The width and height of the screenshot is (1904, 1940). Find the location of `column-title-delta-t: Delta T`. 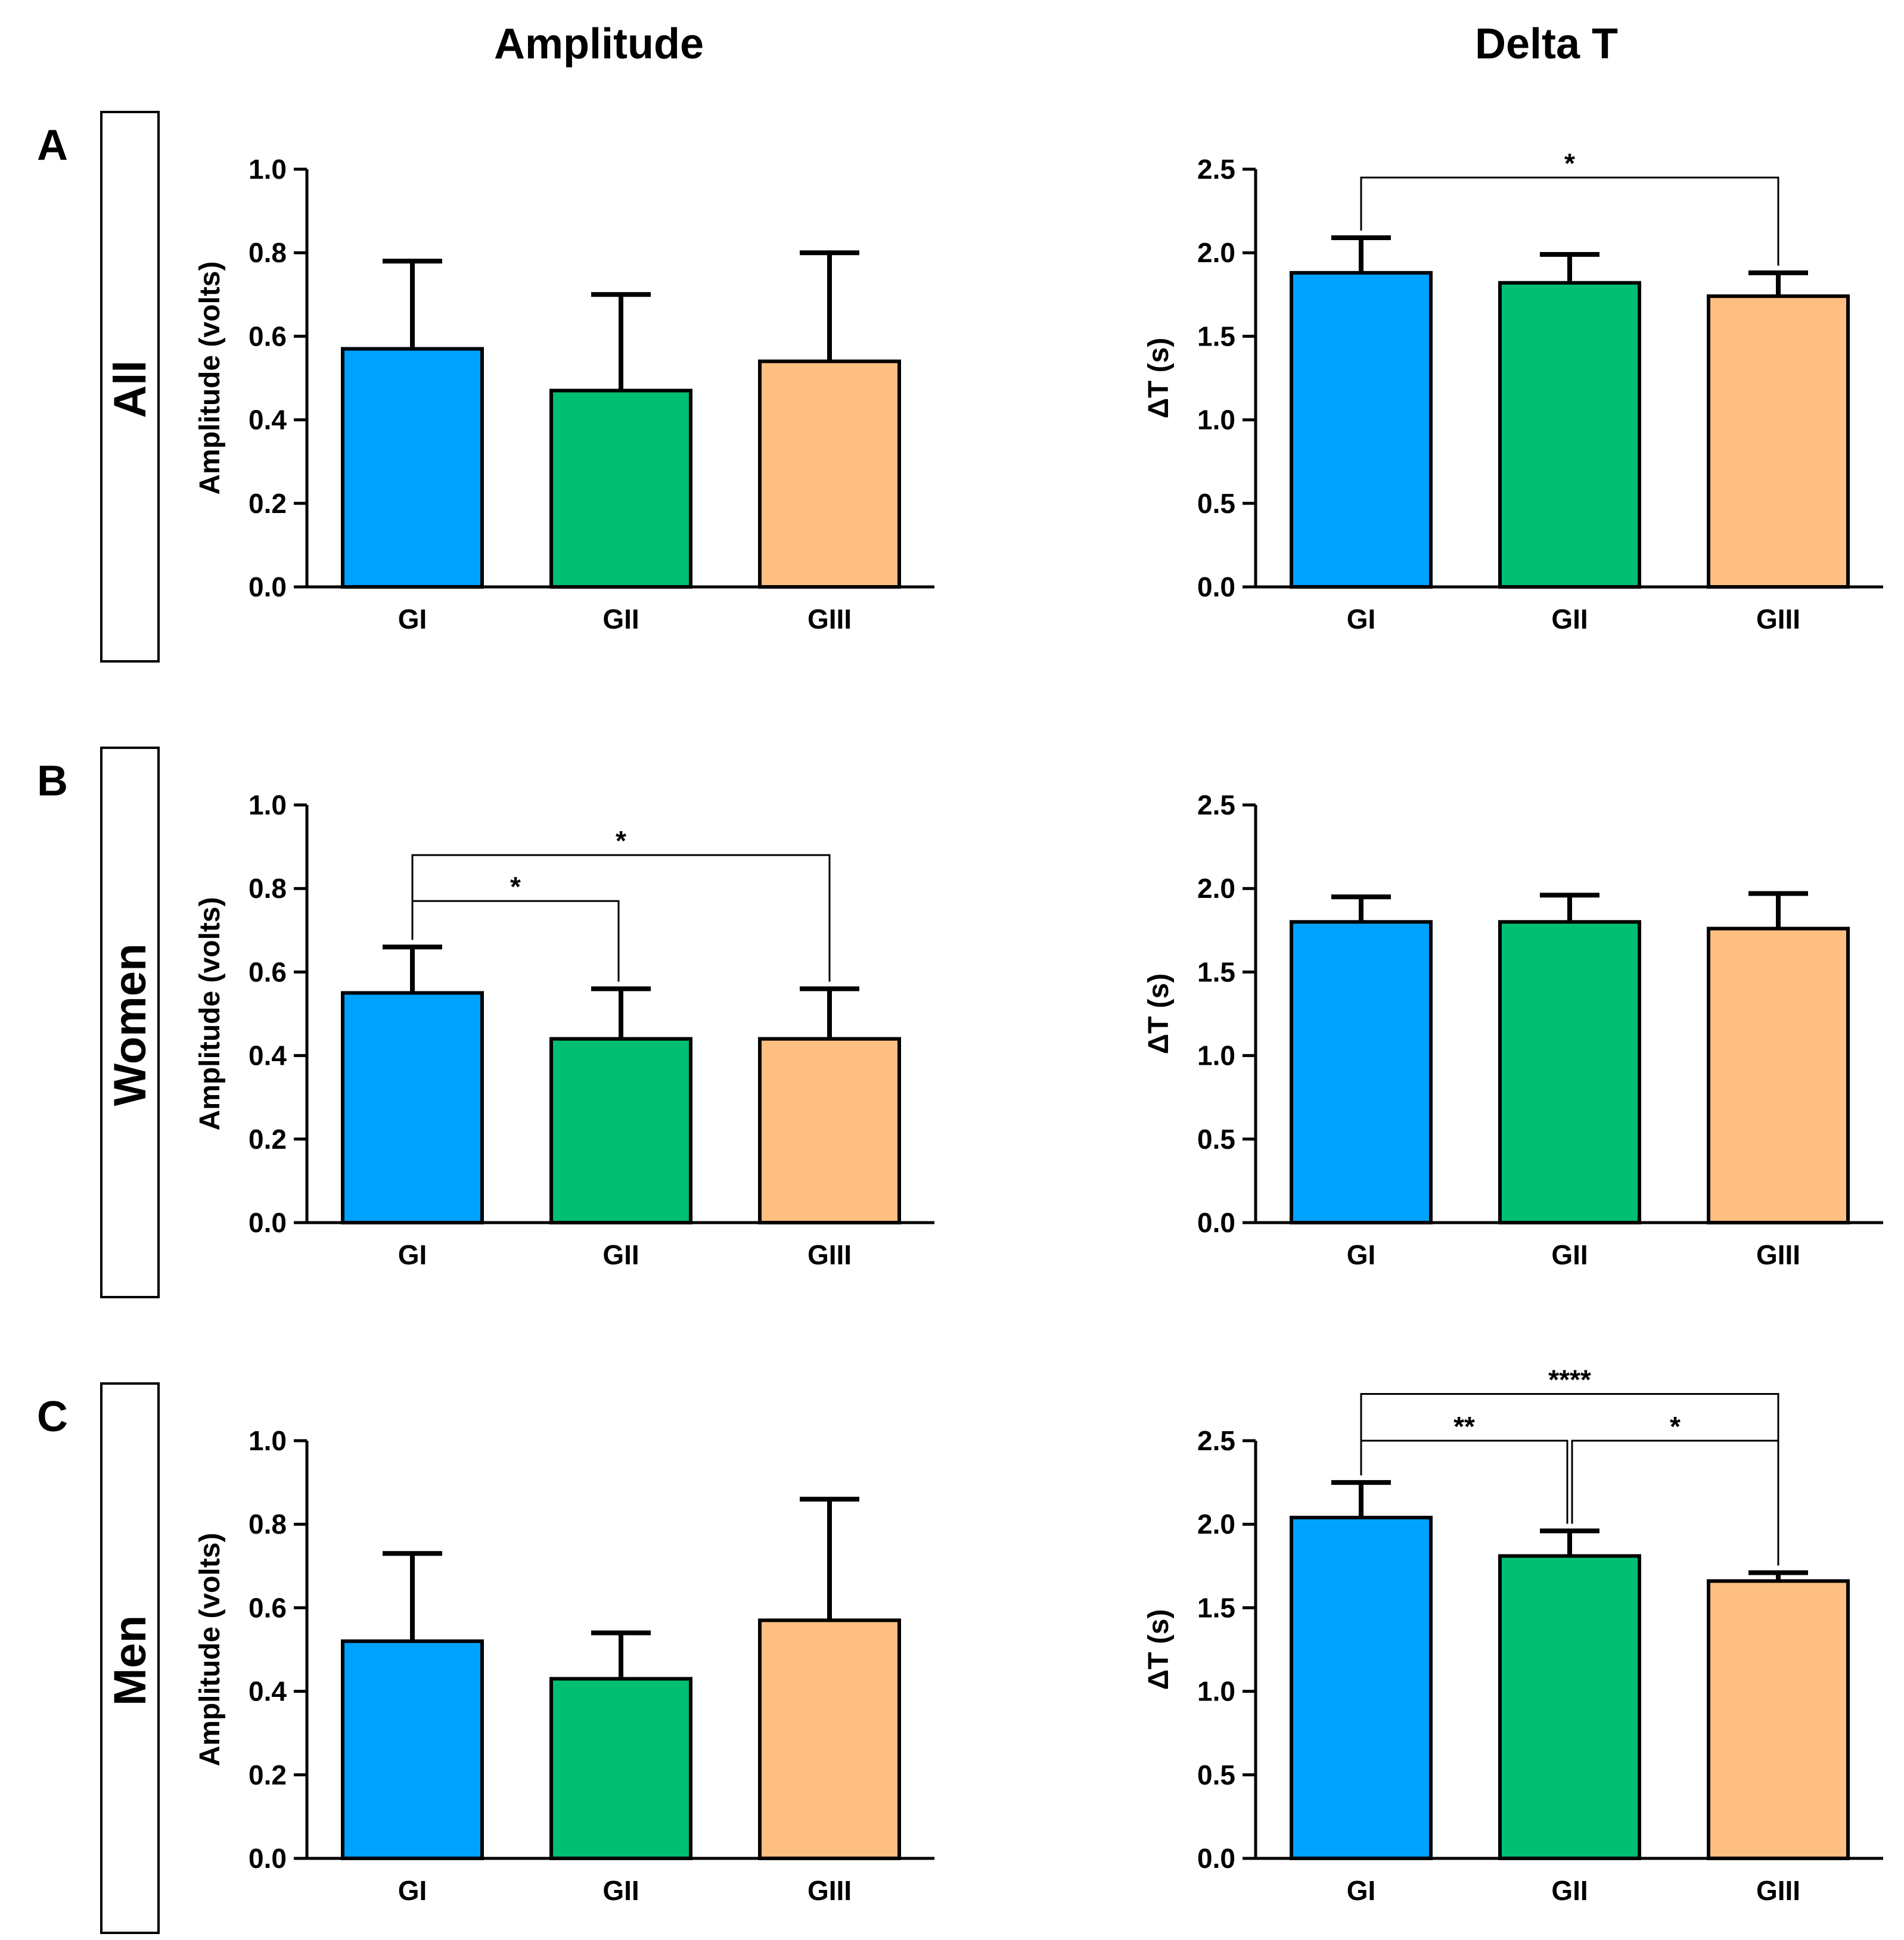

column-title-delta-t: Delta T is located at coordinates (1547, 44).